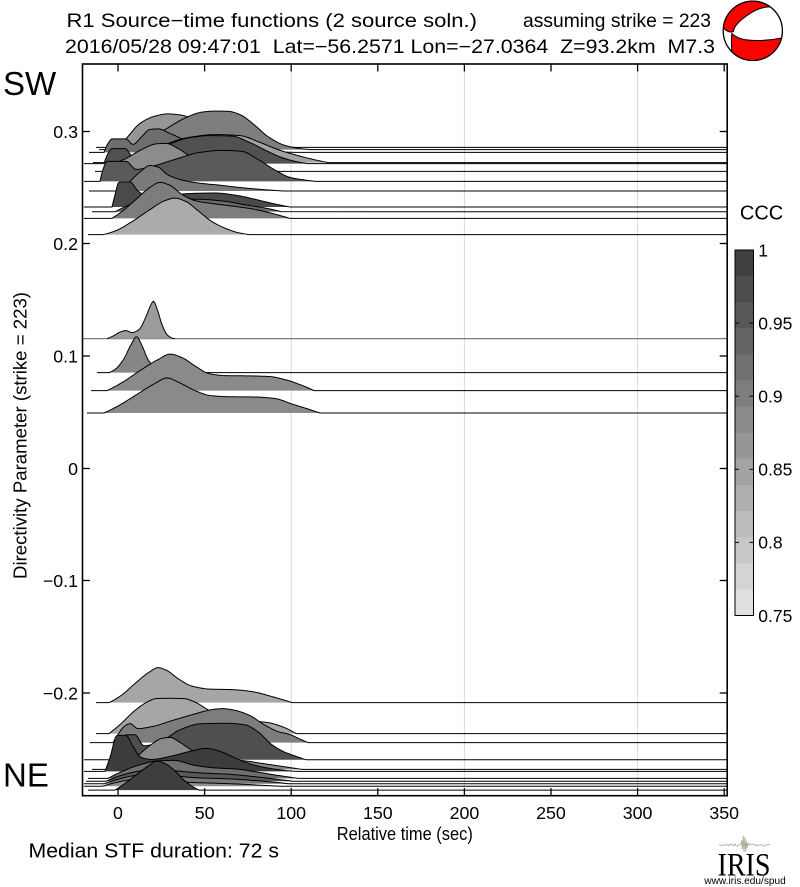  What do you see at coordinates (291, 813) in the screenshot?
I see `svg-text: 100` at bounding box center [291, 813].